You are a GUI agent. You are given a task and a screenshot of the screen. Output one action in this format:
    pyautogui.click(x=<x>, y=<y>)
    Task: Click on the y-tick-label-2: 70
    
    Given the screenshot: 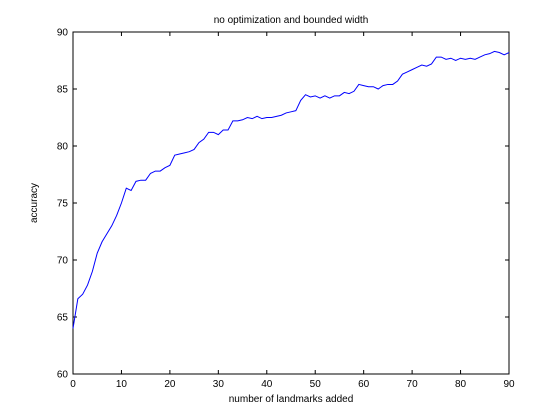 What is the action you would take?
    pyautogui.click(x=63, y=261)
    